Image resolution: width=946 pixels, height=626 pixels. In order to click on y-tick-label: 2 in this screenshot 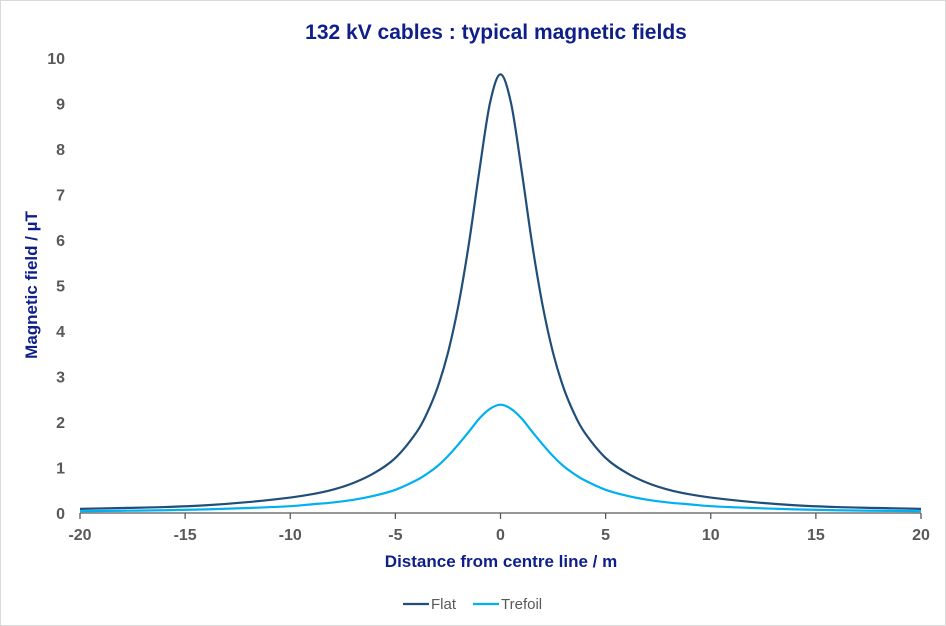, I will do `click(60, 423)`.